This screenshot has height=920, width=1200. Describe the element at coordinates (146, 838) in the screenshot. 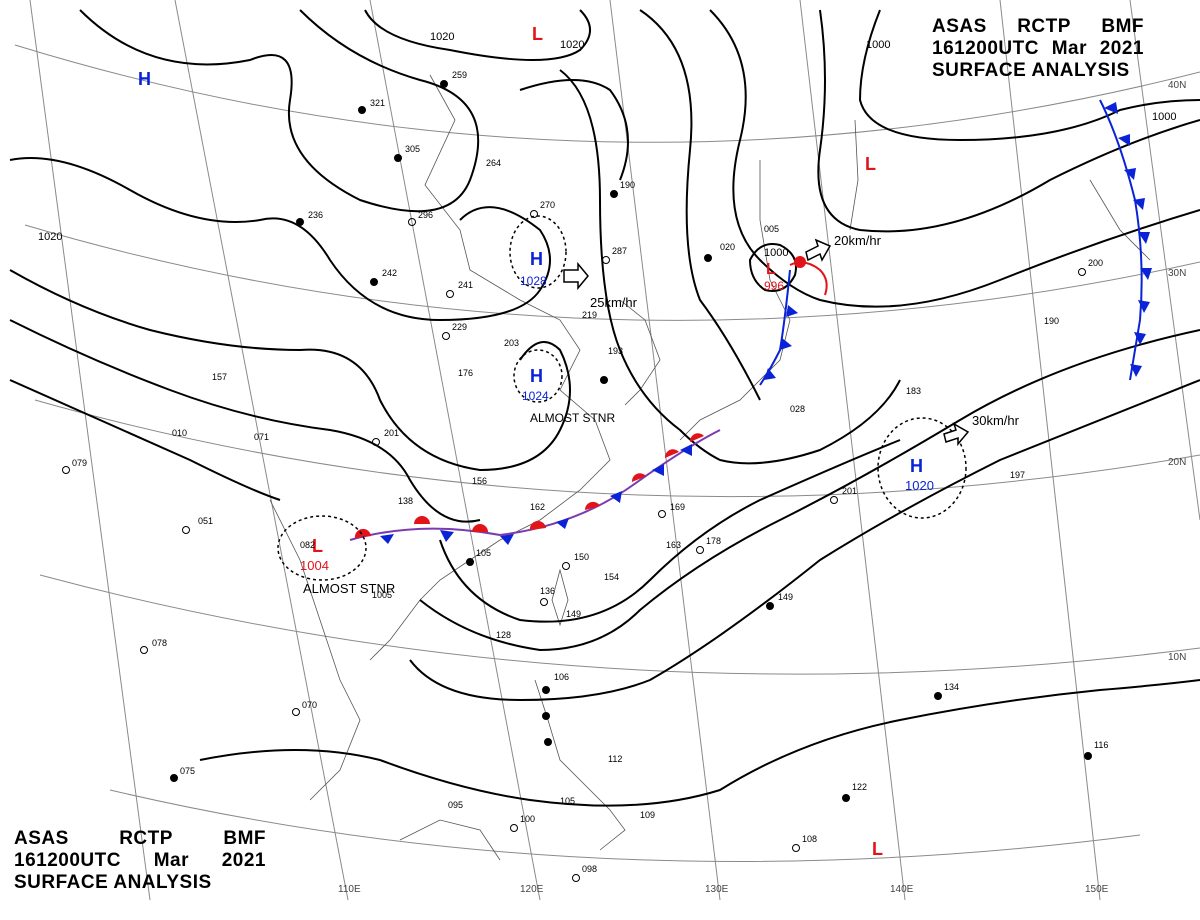

I see `header-station: RCTP` at that location.